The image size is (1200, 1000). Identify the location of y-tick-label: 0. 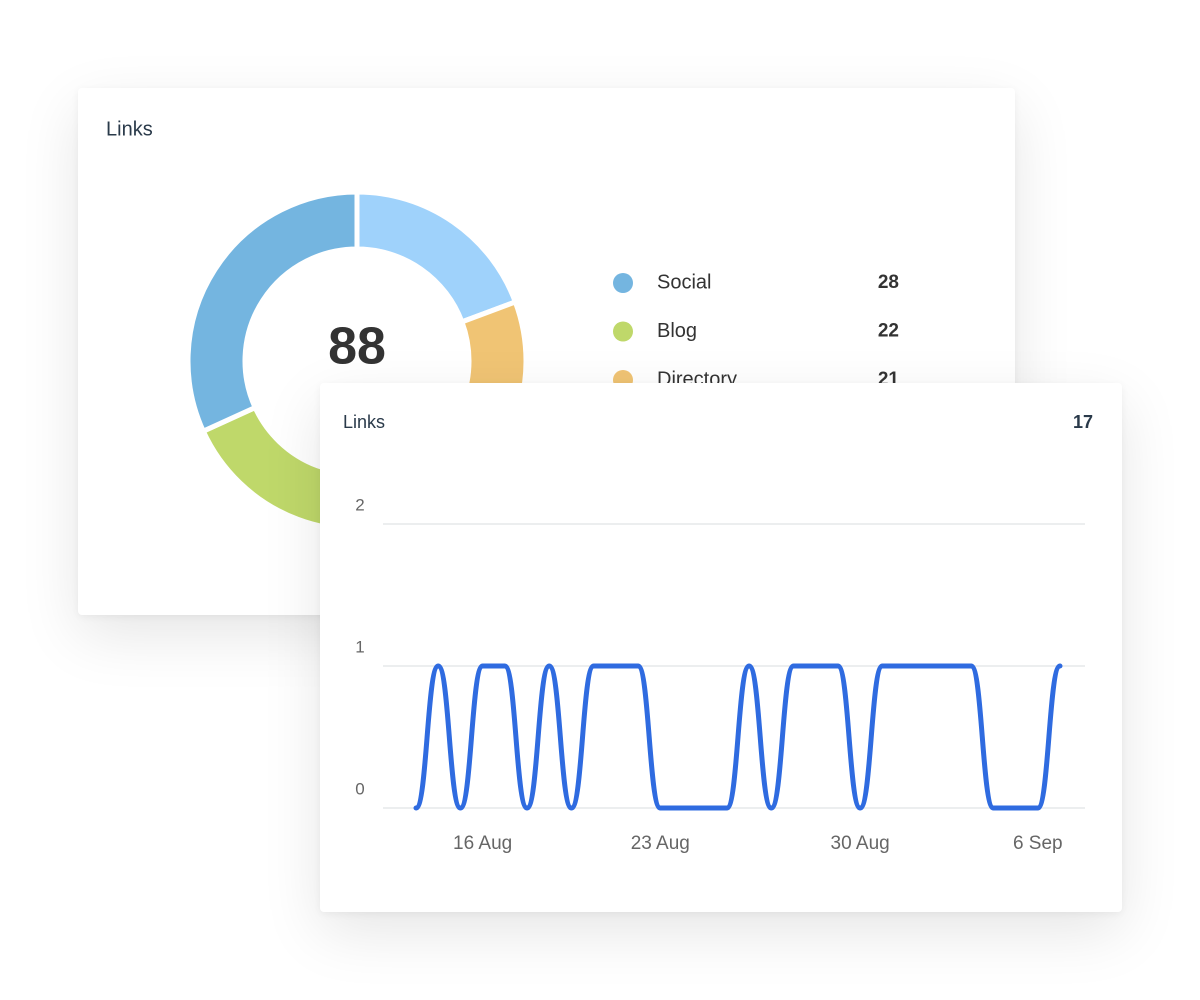
(359, 788).